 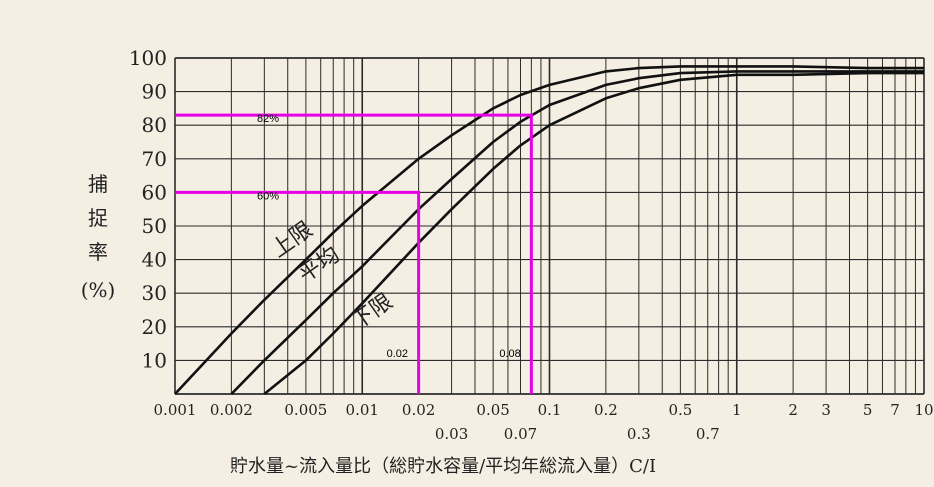 I want to click on x-tick-label: 7, so click(x=895, y=410).